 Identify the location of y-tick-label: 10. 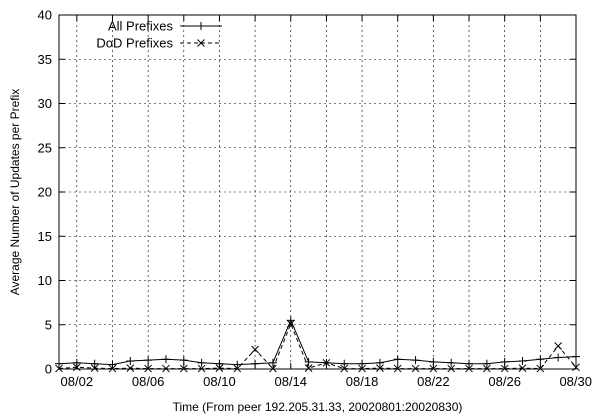
(45, 280).